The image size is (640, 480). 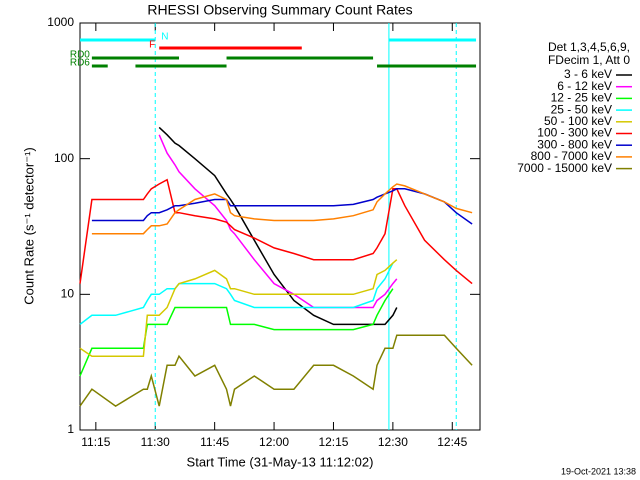 What do you see at coordinates (279, 10) in the screenshot?
I see `chart-title: RHESSI Observing Summary Count Rates` at bounding box center [279, 10].